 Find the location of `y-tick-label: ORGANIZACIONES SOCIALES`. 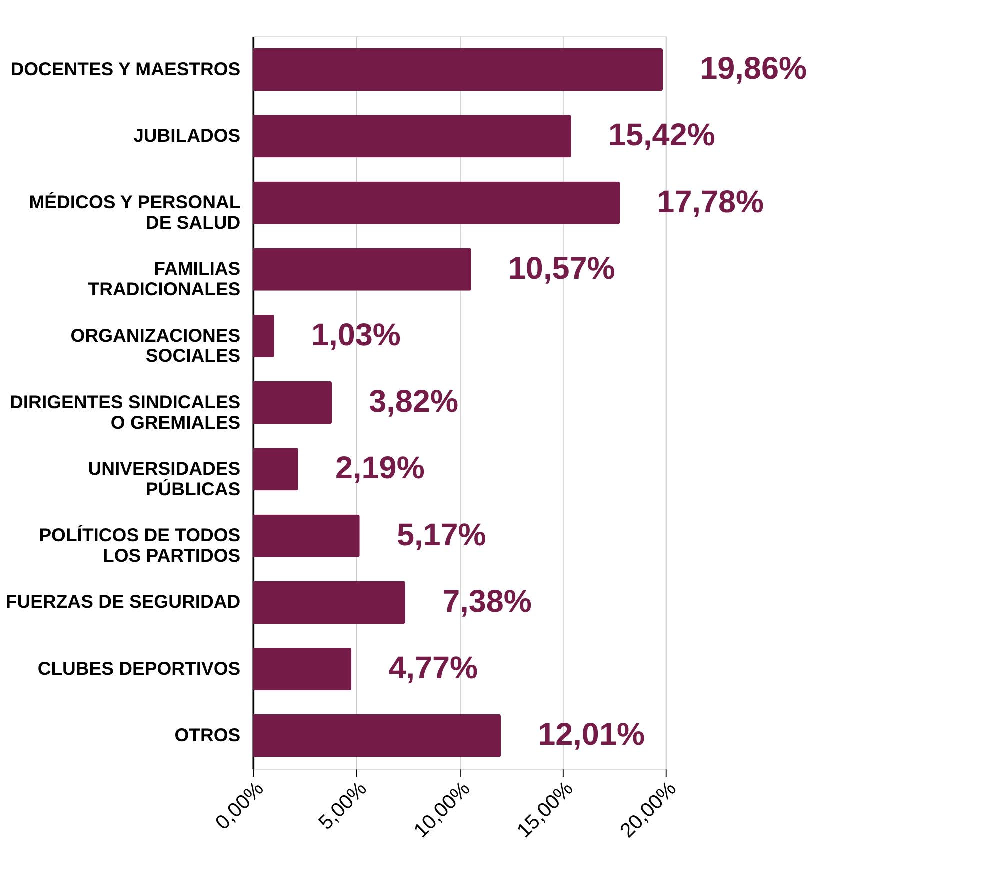

y-tick-label: ORGANIZACIONES SOCIALES is located at coordinates (155, 345).